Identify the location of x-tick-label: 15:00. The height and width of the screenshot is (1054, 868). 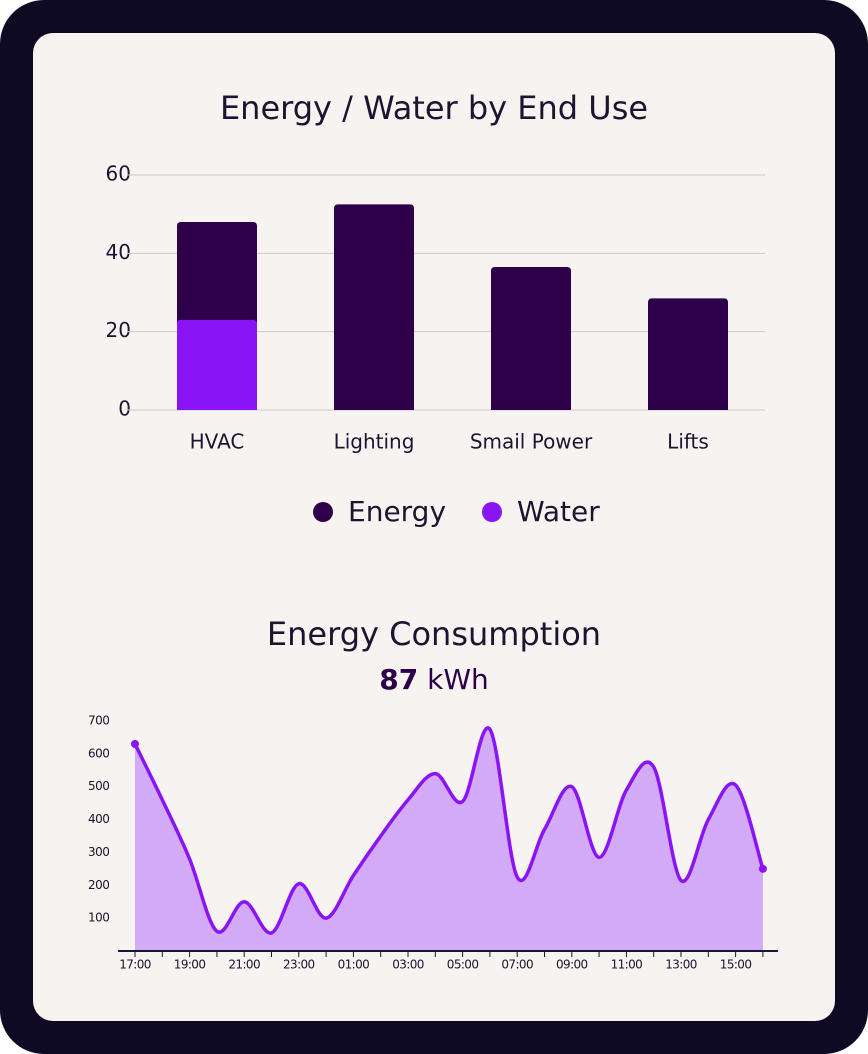
(736, 965).